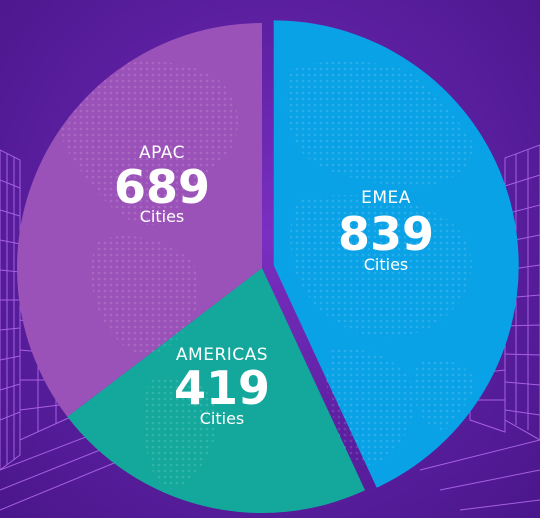  What do you see at coordinates (162, 153) in the screenshot?
I see `slice-label-apac: APAC` at bounding box center [162, 153].